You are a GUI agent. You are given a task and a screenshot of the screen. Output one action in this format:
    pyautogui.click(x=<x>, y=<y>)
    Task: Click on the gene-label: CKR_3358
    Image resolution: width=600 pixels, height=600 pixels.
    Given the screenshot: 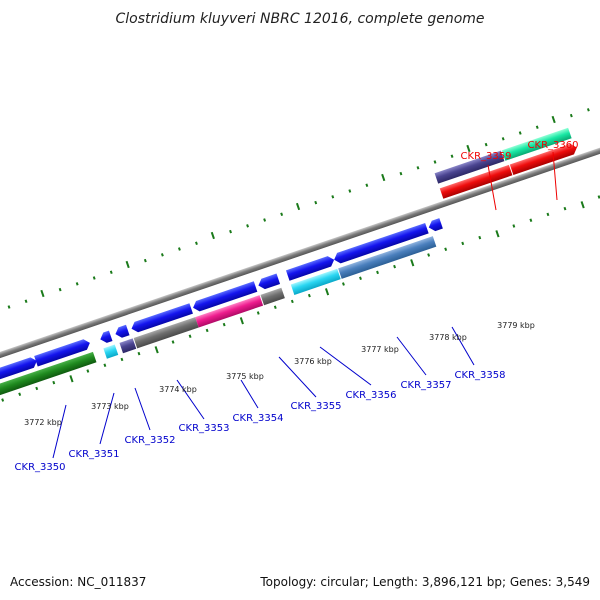 What is the action you would take?
    pyautogui.click(x=480, y=375)
    